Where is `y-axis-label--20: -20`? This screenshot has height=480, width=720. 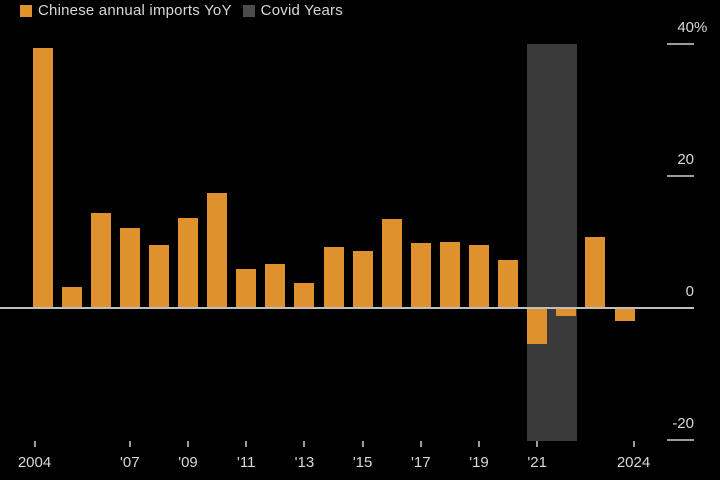
y-axis-label--20: -20 is located at coordinates (683, 423).